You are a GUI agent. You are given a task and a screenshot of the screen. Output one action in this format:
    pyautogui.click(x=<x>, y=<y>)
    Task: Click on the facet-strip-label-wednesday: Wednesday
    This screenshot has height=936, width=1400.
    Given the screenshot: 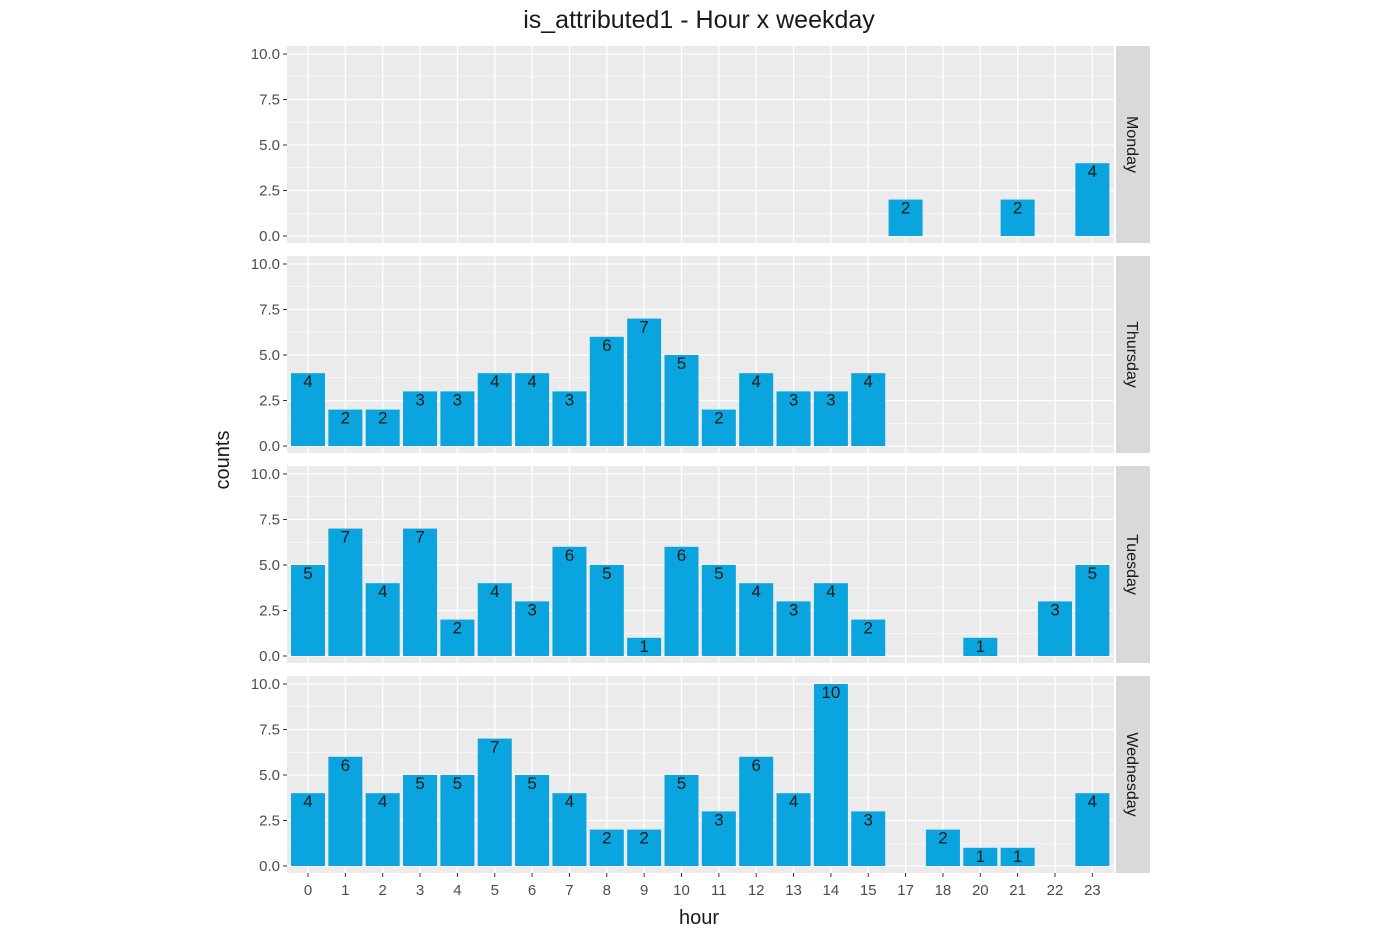 What is the action you would take?
    pyautogui.click(x=1131, y=774)
    